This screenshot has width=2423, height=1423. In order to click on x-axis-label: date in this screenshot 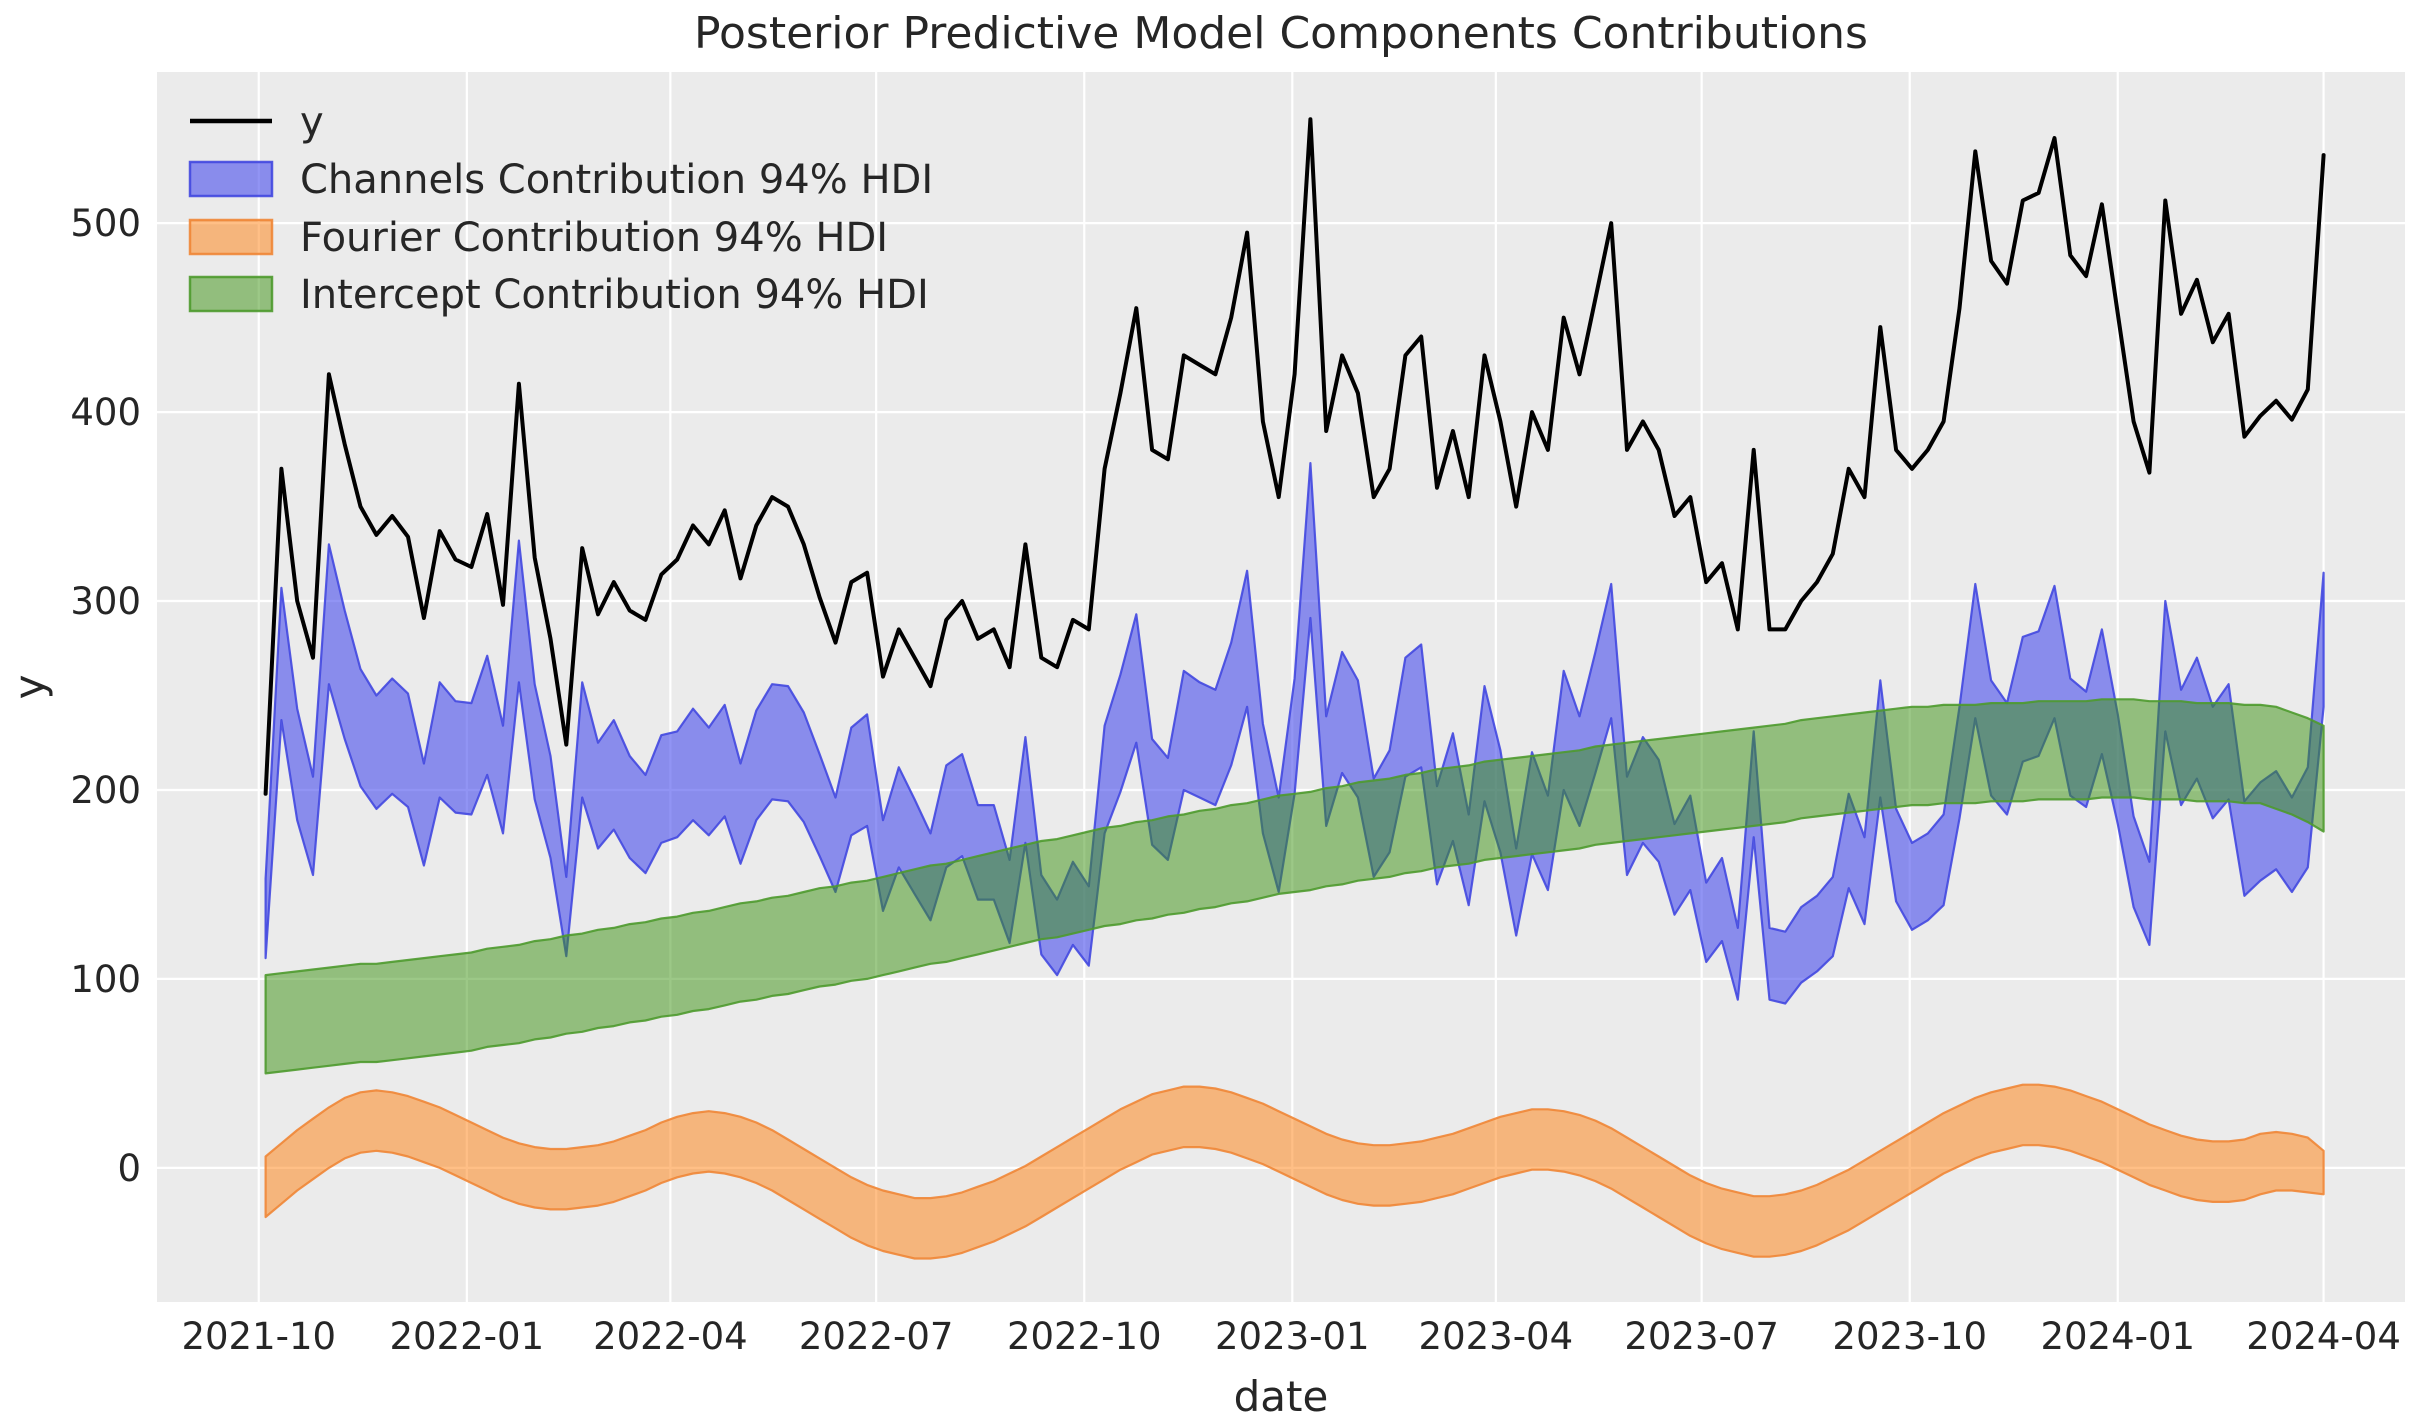, I will do `click(1281, 1396)`.